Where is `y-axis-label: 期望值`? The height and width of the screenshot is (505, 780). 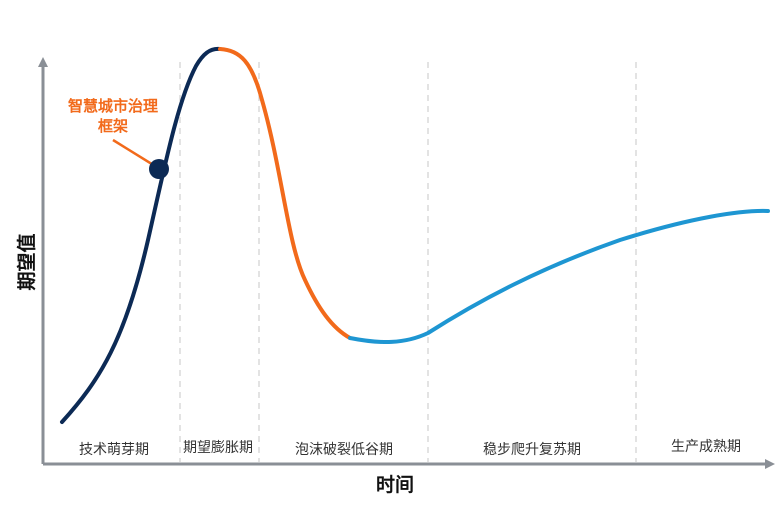
y-axis-label: 期望值 is located at coordinates (26, 261).